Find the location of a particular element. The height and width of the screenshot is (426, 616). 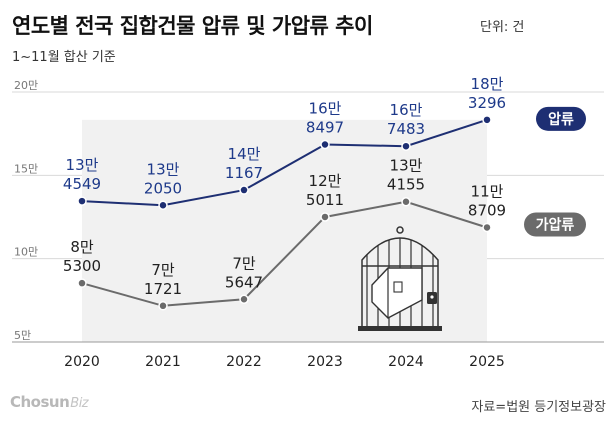

data-label-value: 8497 is located at coordinates (325, 128).